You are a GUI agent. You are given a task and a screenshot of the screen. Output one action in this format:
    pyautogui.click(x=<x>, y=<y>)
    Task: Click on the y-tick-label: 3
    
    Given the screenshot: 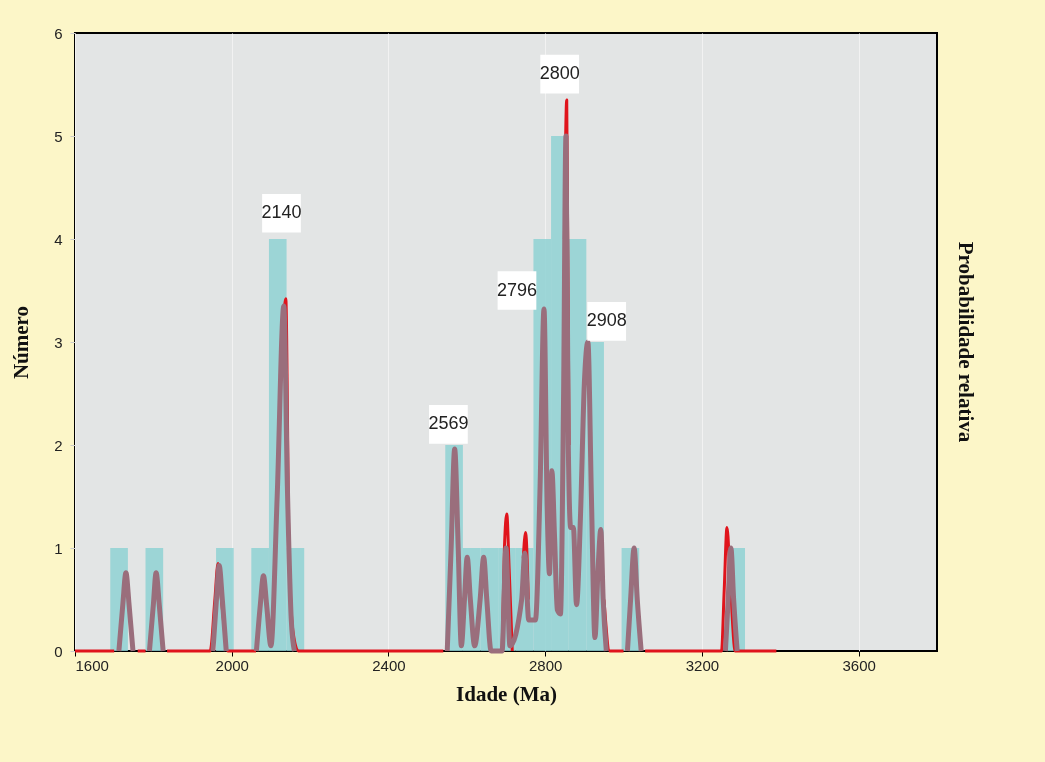 What is the action you would take?
    pyautogui.click(x=58, y=342)
    